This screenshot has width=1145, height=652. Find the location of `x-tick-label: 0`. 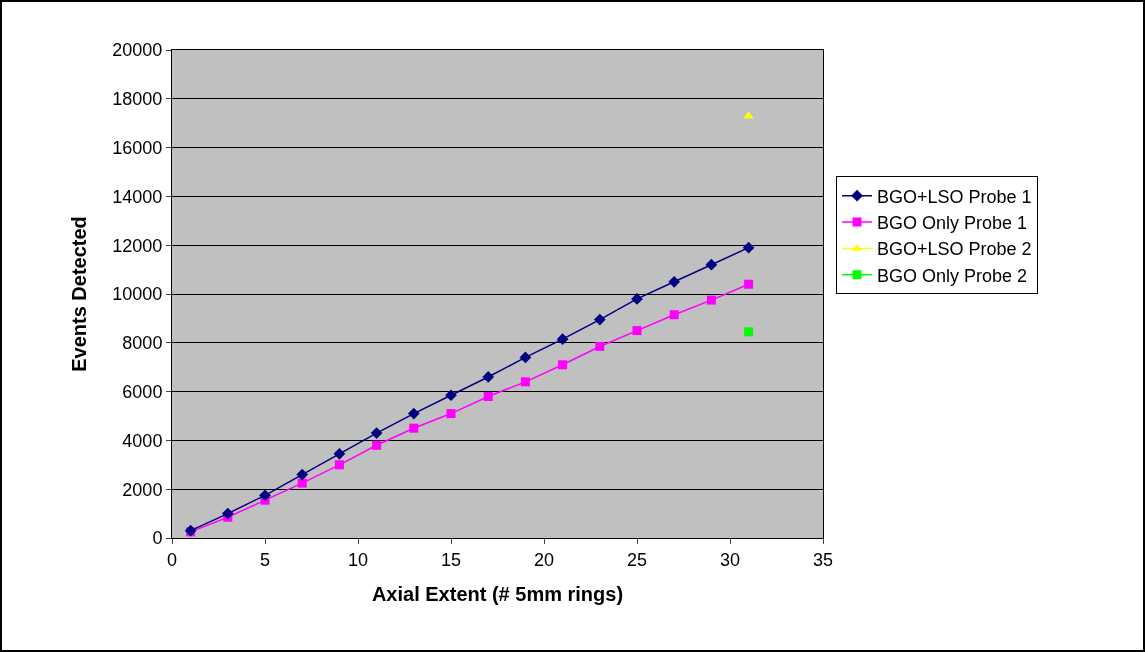

x-tick-label: 0 is located at coordinates (172, 559).